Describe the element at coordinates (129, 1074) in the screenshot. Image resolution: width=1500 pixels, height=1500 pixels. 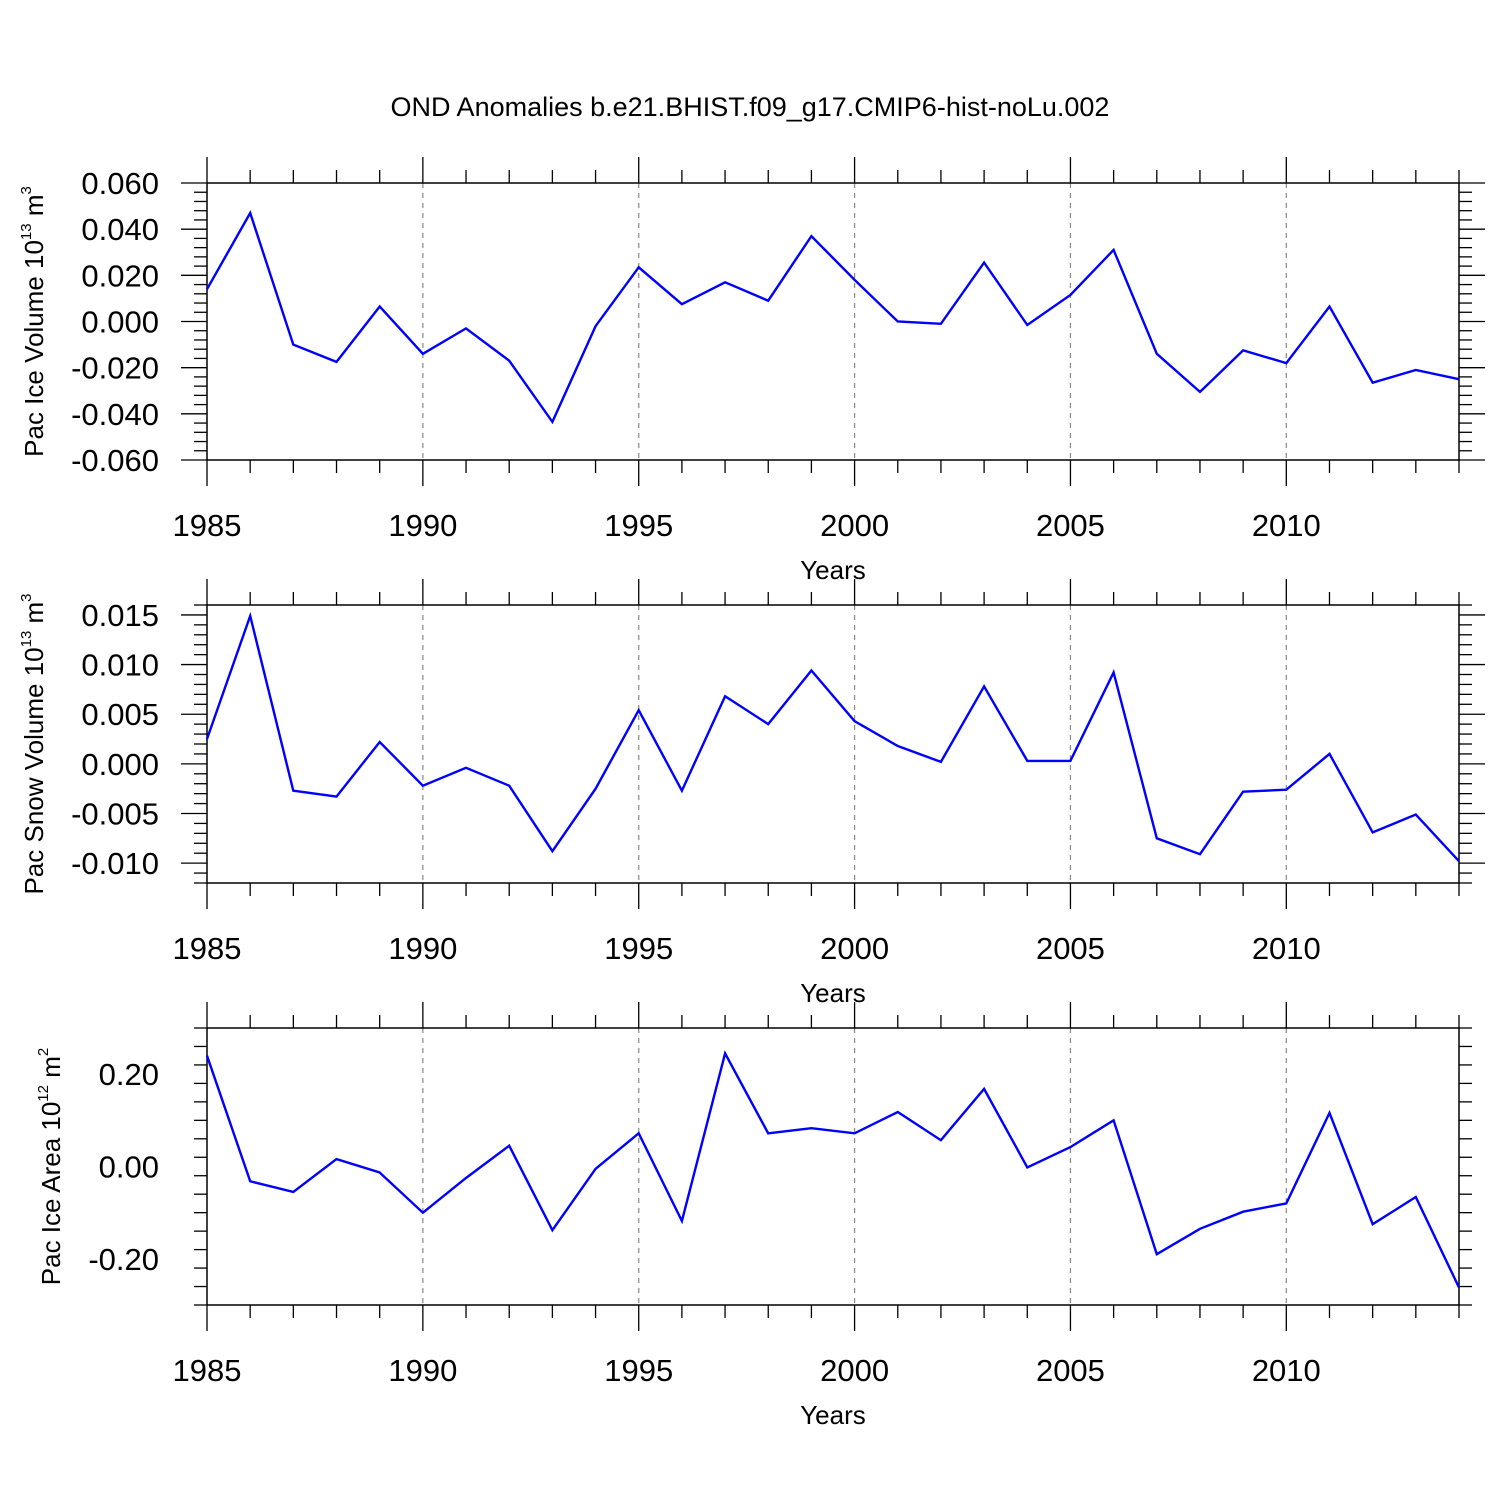
I see `y-tick-label: 0.20` at that location.